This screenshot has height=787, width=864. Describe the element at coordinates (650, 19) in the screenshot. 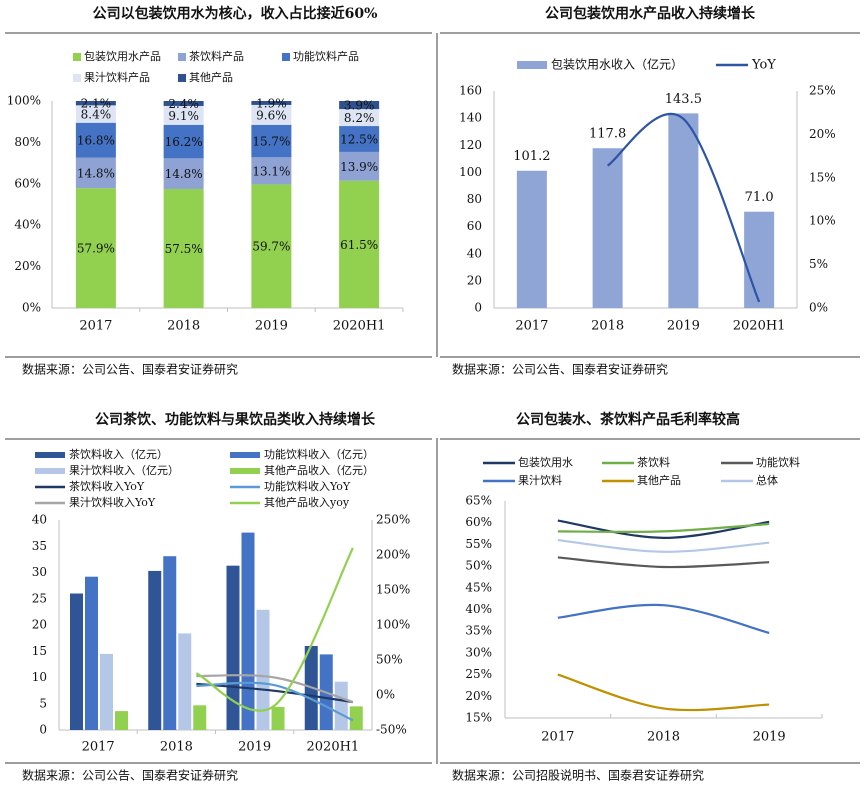

I see `chart-2-header: 公司包装饮用水产品收入持续增长` at that location.